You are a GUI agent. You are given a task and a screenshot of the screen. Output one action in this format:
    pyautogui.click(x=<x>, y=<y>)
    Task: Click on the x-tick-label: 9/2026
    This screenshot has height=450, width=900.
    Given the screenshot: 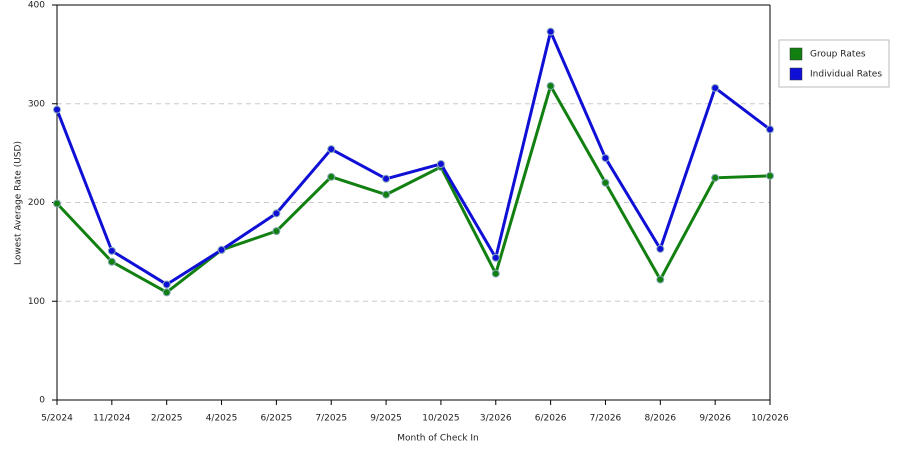 What is the action you would take?
    pyautogui.click(x=715, y=419)
    